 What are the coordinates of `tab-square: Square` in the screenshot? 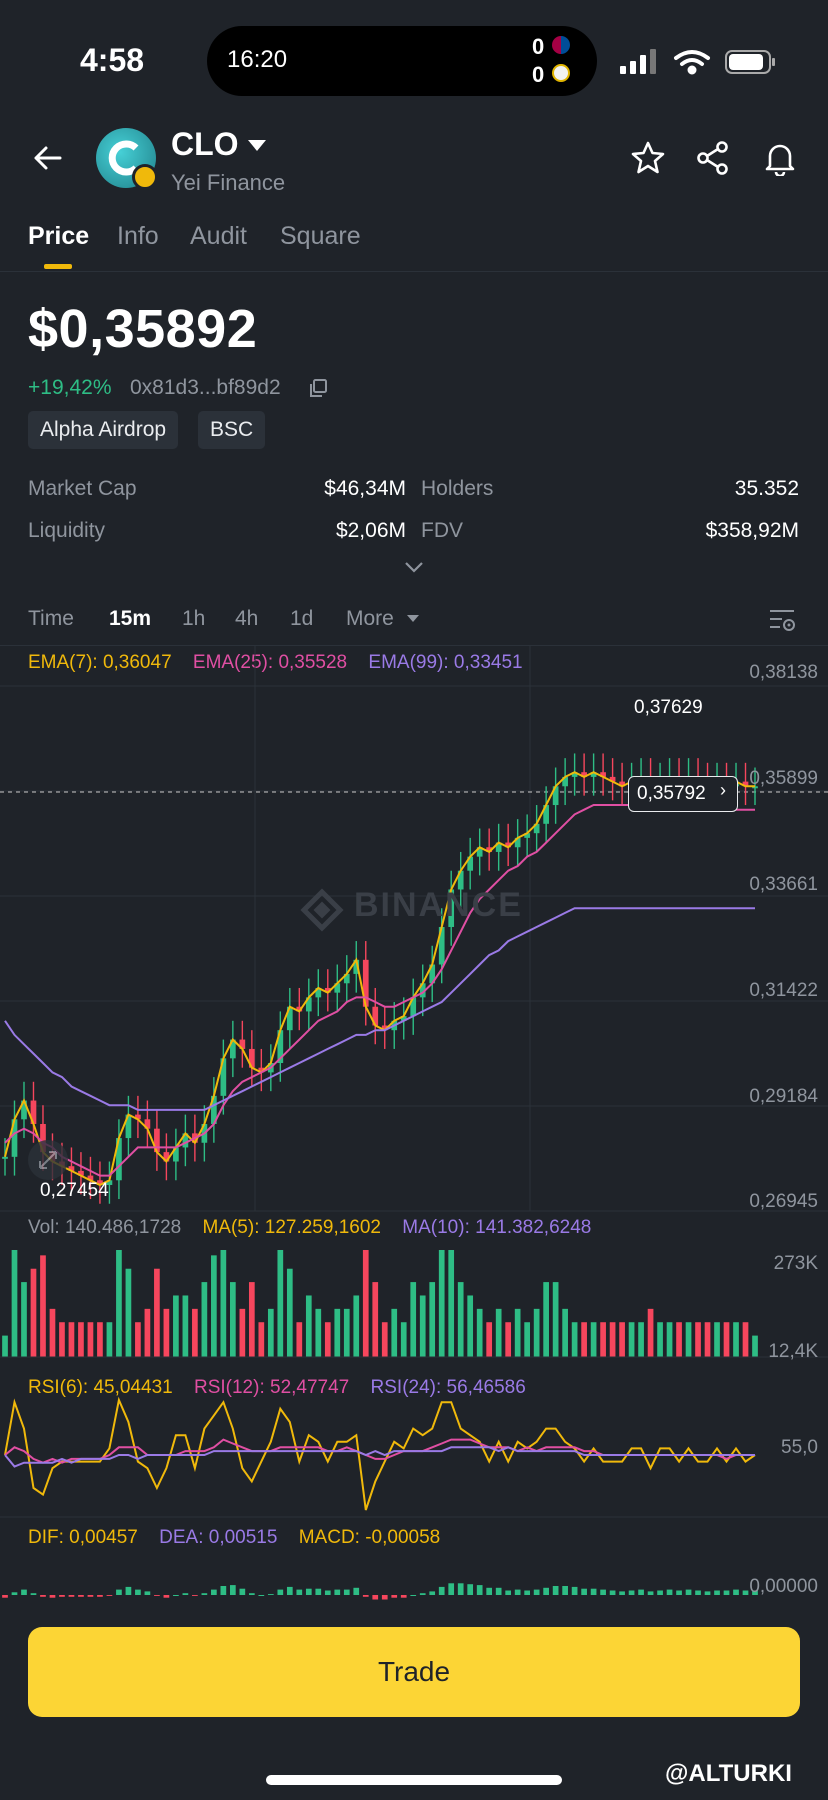 It's located at (320, 236).